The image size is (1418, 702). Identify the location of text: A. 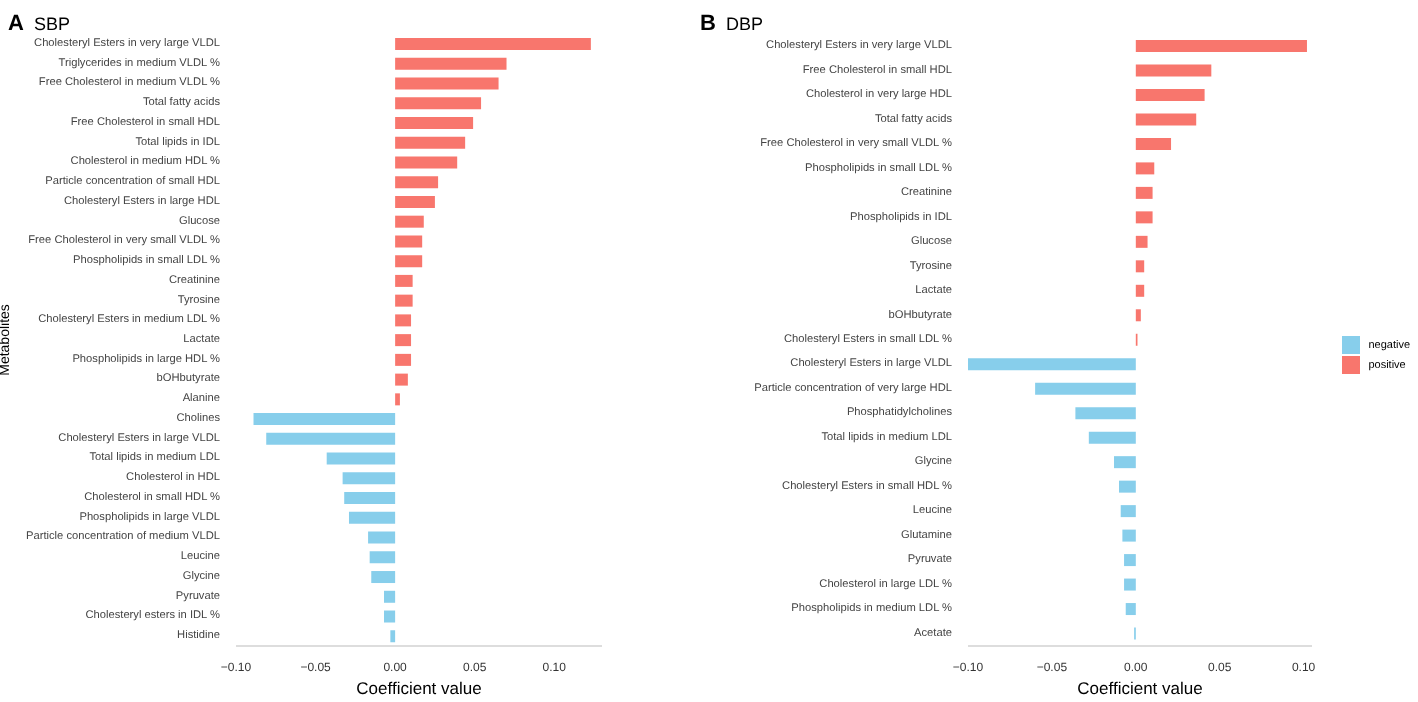
(16, 24).